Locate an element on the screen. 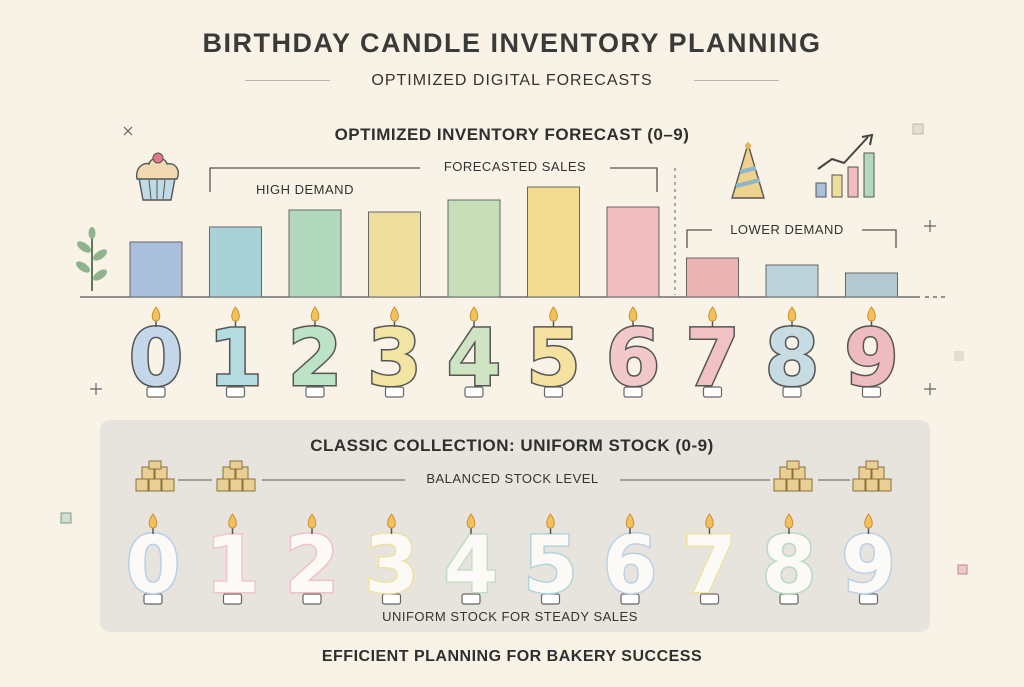 The height and width of the screenshot is (687, 1024). forecast-candle-9: 9 is located at coordinates (871, 356).